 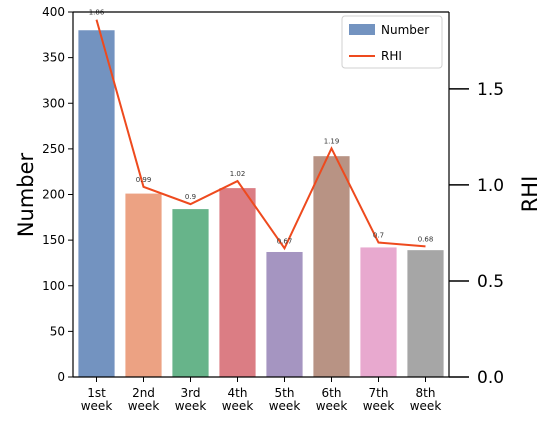 What do you see at coordinates (476, 234) in the screenshot?
I see `y2-axis-ticks: 0.0 0.5 1.0 1.5` at bounding box center [476, 234].